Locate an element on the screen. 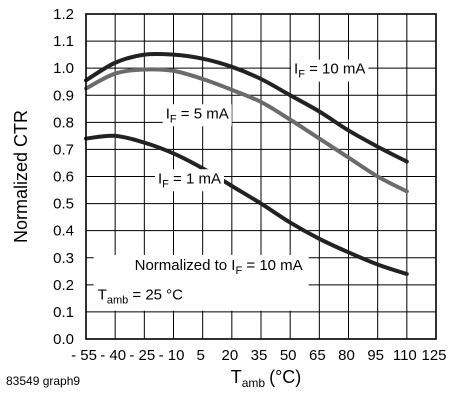  x-axis-label-unit: (°C) is located at coordinates (285, 377).